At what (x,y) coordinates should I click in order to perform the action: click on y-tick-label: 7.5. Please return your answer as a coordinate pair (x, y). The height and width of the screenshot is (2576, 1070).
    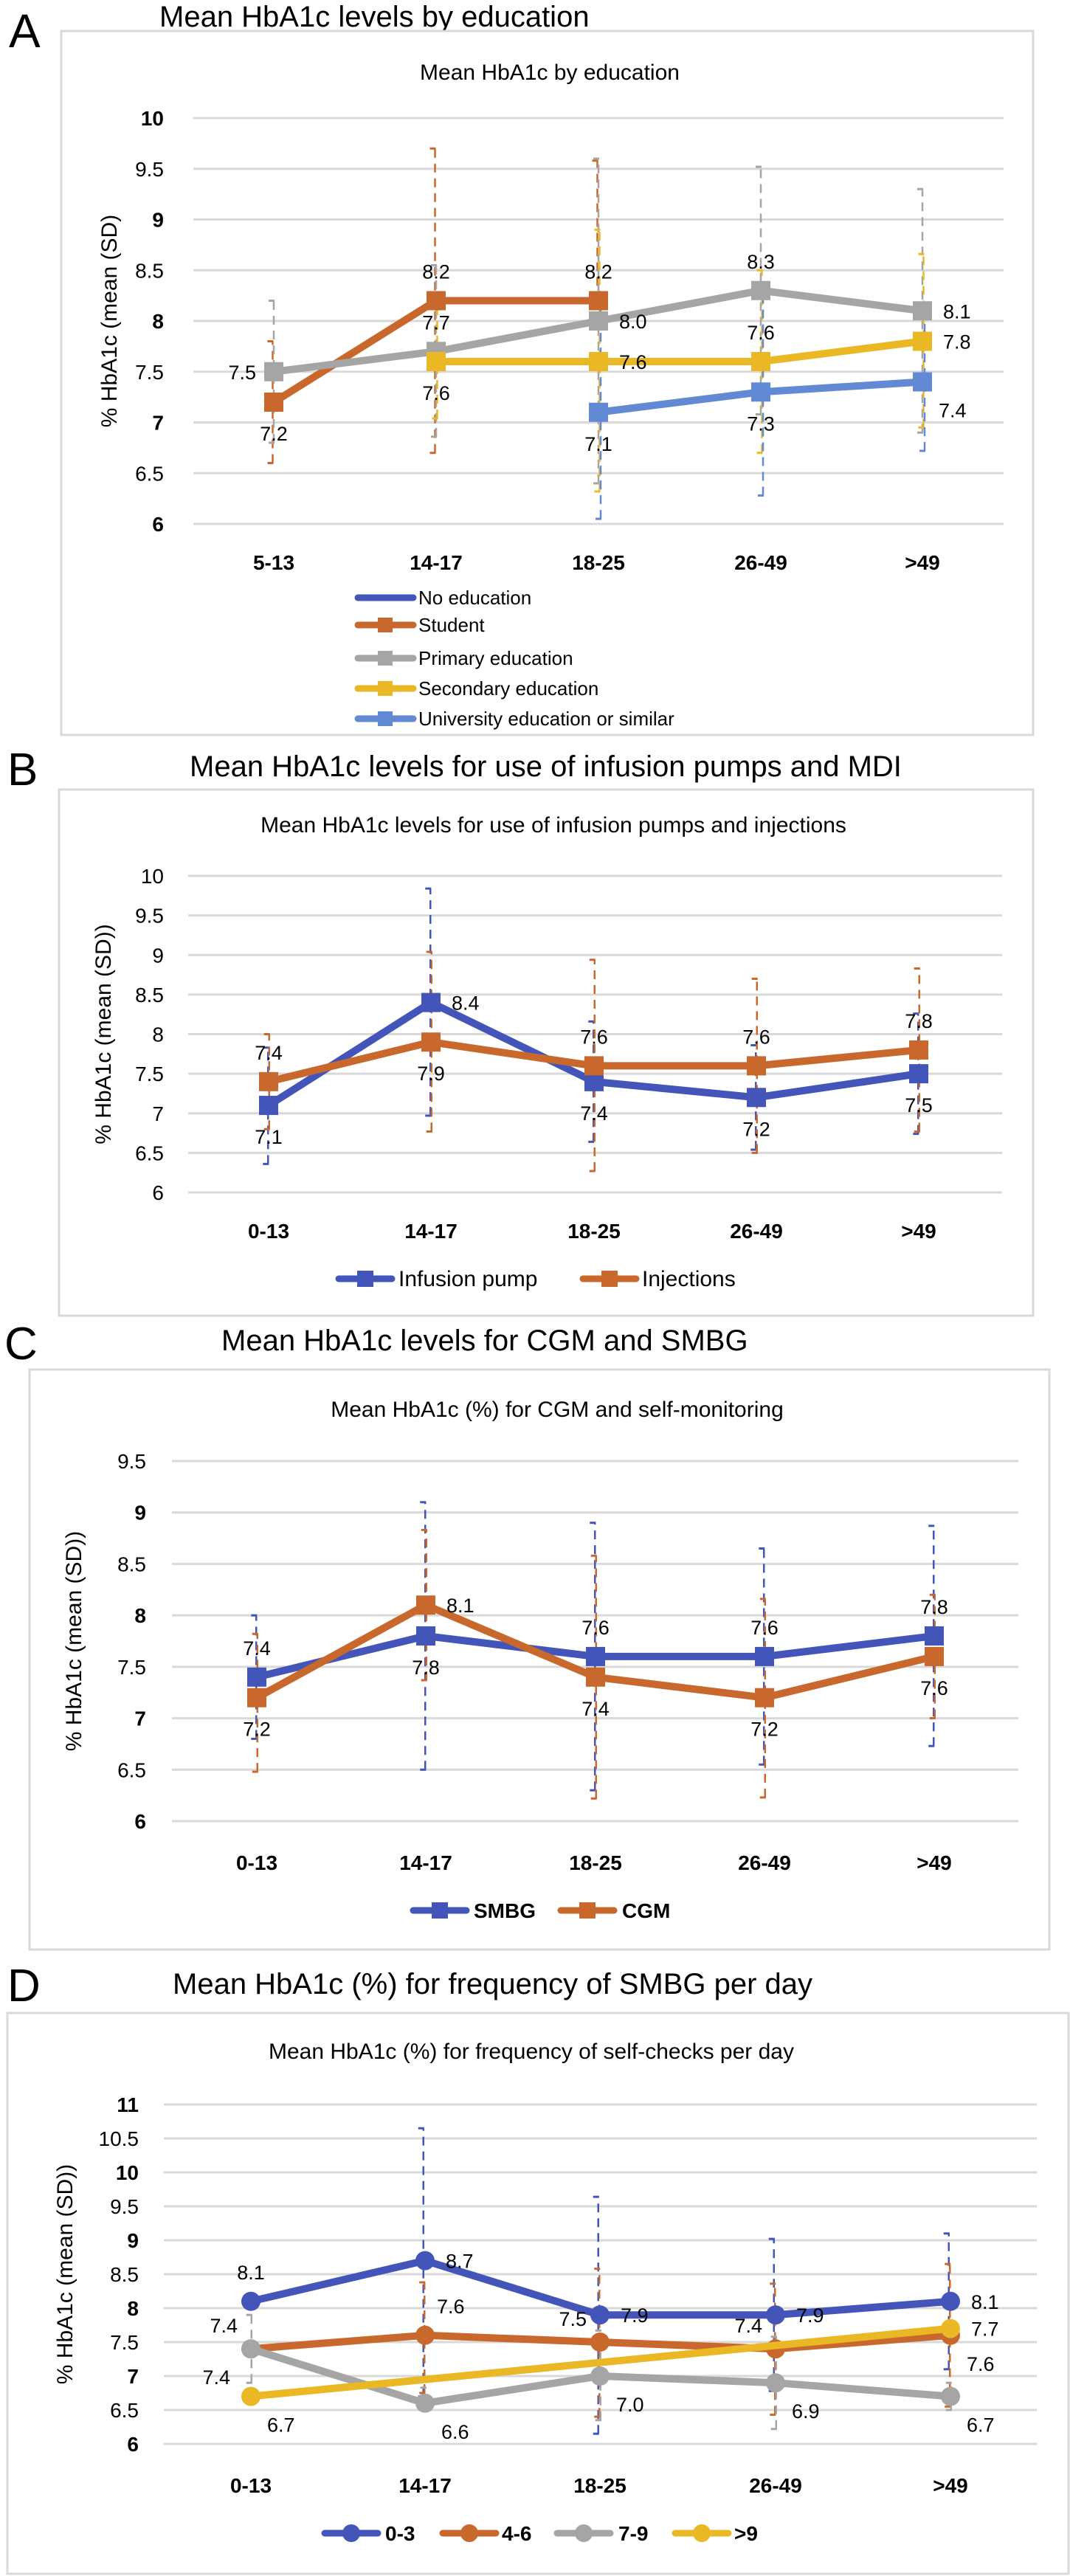
    Looking at the image, I should click on (150, 372).